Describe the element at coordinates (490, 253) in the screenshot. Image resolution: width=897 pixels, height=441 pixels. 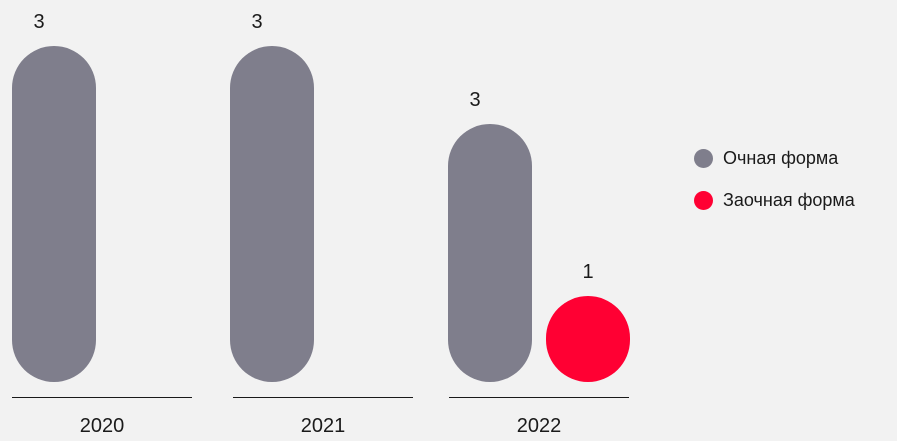
I see `bar-2022-s0` at that location.